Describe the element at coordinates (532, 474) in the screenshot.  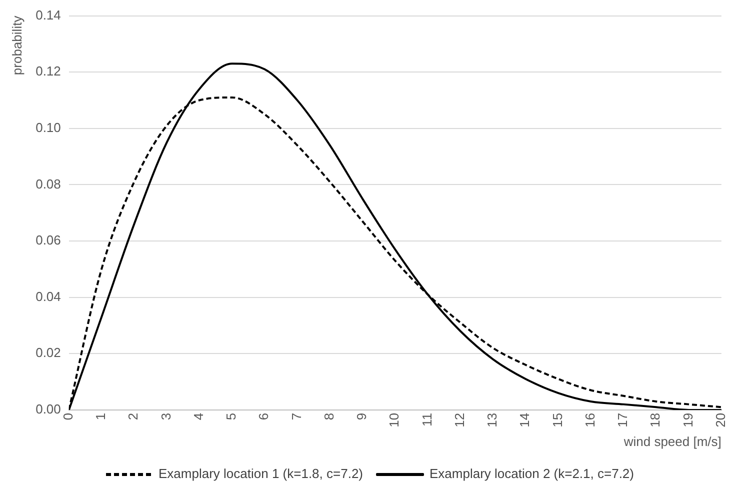
I see `legend-label: Examplary location 2 (k=2.1, c=7.2)` at that location.